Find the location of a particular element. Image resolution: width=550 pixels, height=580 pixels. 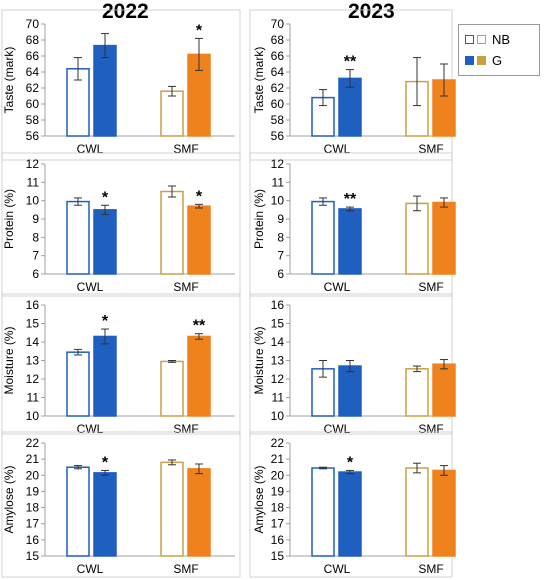

taste-2023-tick-label: 68 is located at coordinates (278, 40).